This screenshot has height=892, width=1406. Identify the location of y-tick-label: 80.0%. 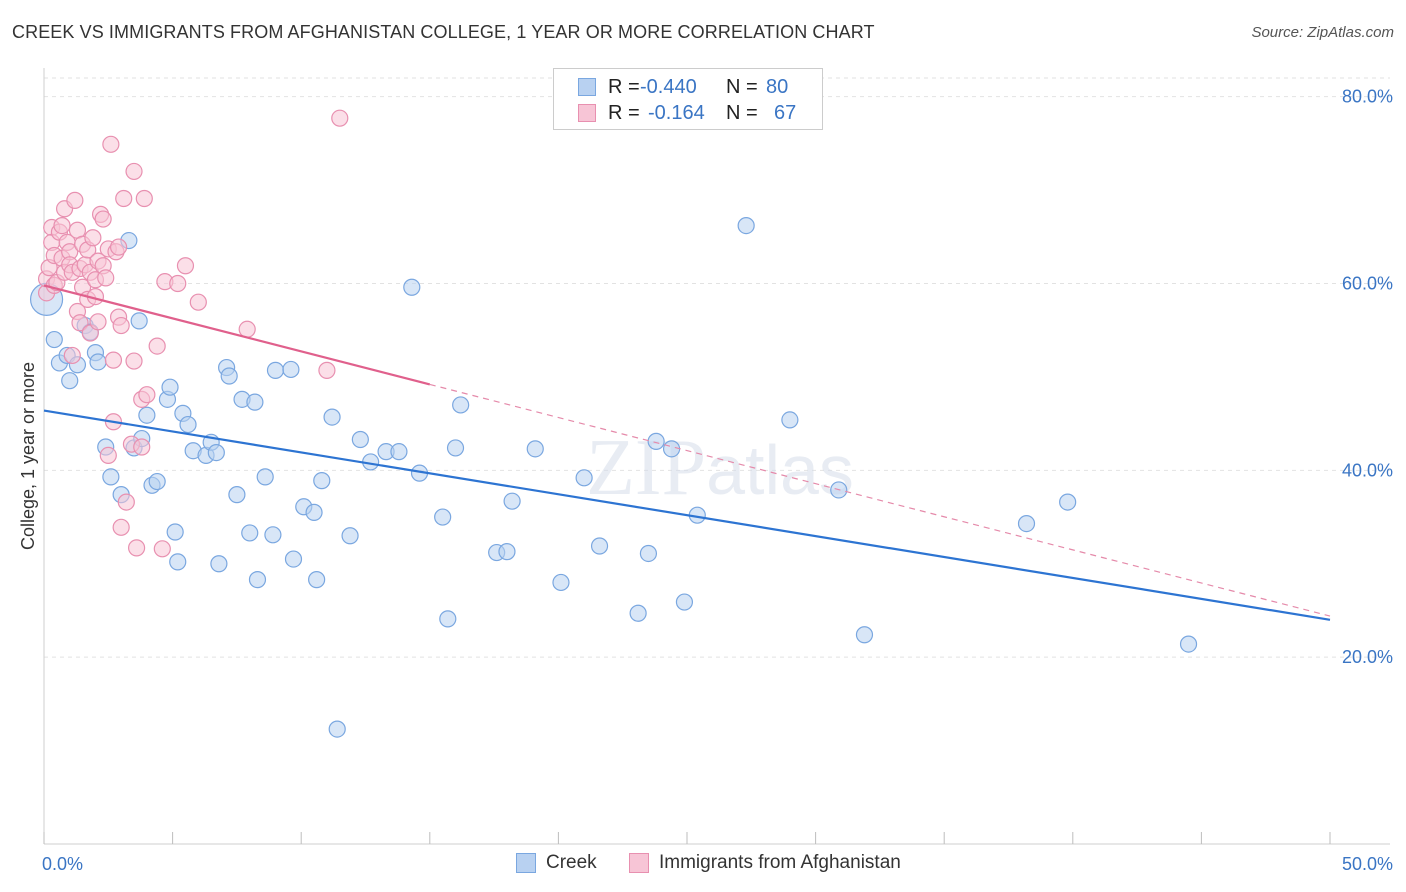
(1367, 97).